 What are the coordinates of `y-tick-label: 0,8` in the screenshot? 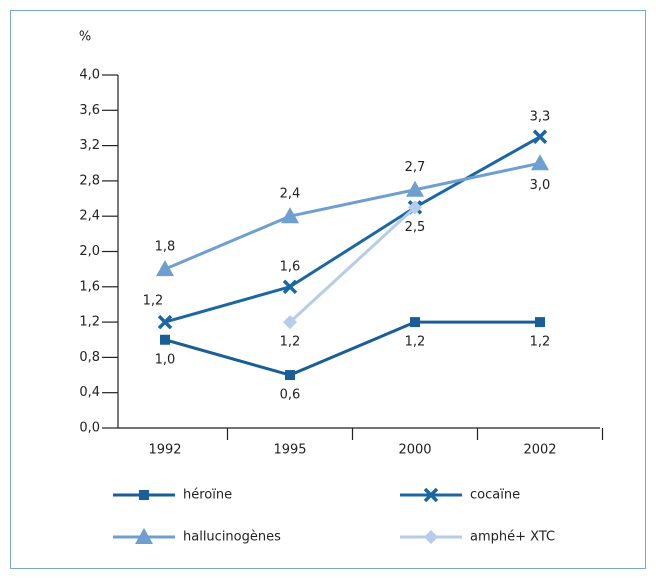 It's located at (89, 357).